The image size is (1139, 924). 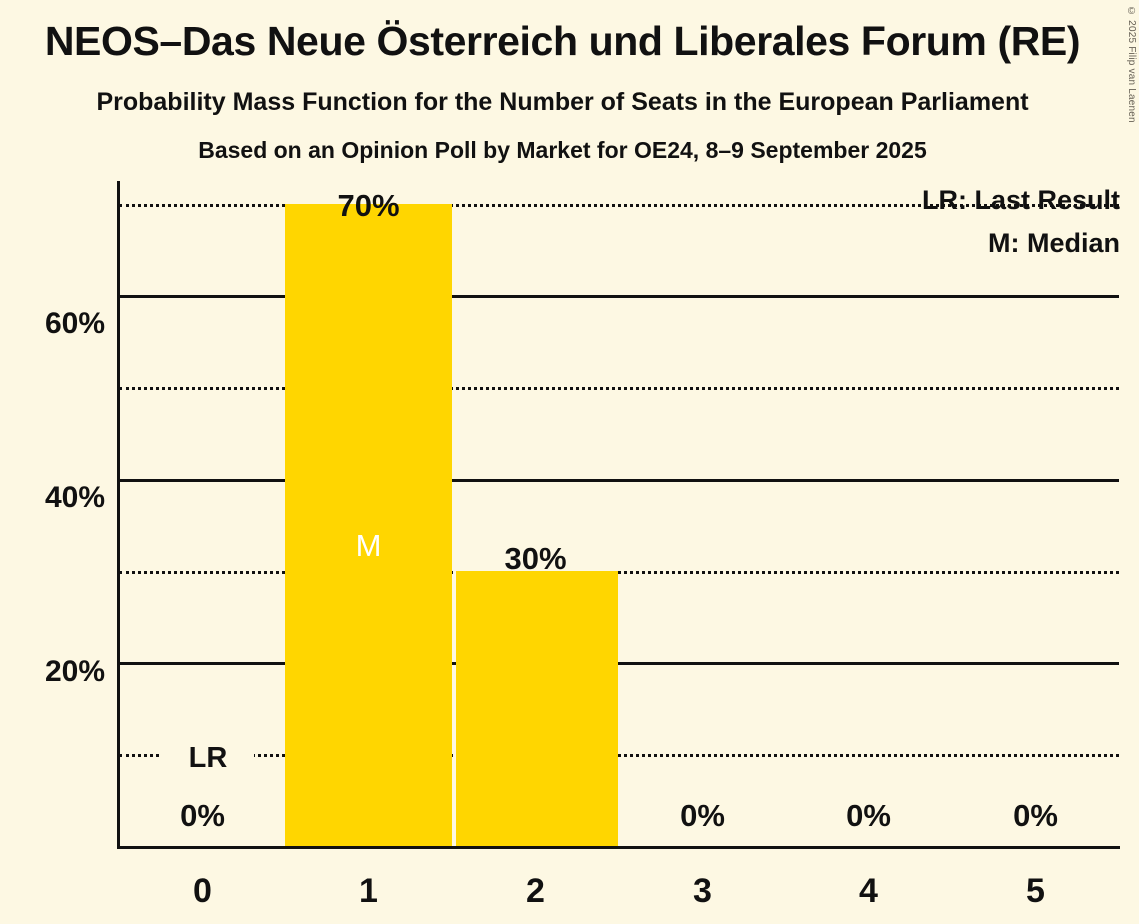 What do you see at coordinates (208, 758) in the screenshot?
I see `last-result-marker: LR` at bounding box center [208, 758].